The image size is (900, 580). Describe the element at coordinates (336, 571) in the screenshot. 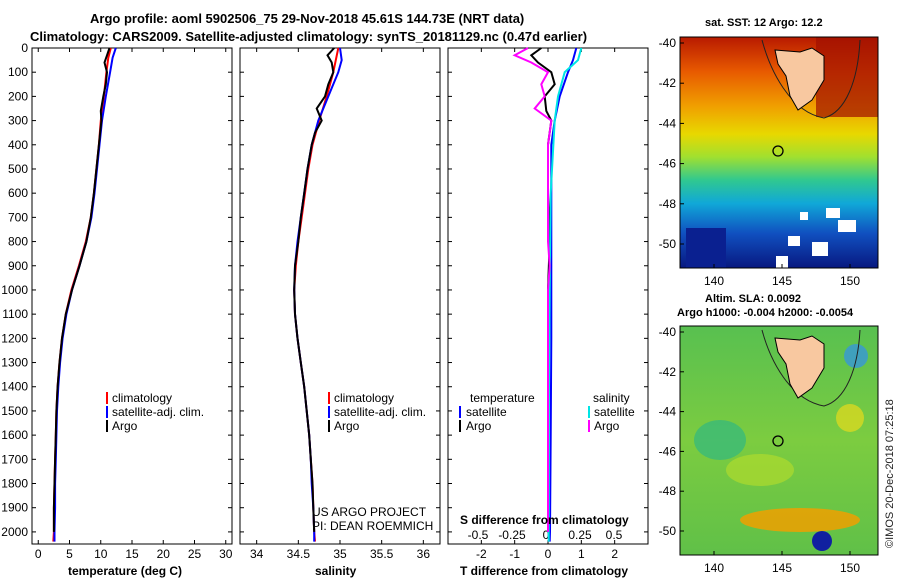

I see `salinity-axis-label: salinity` at that location.